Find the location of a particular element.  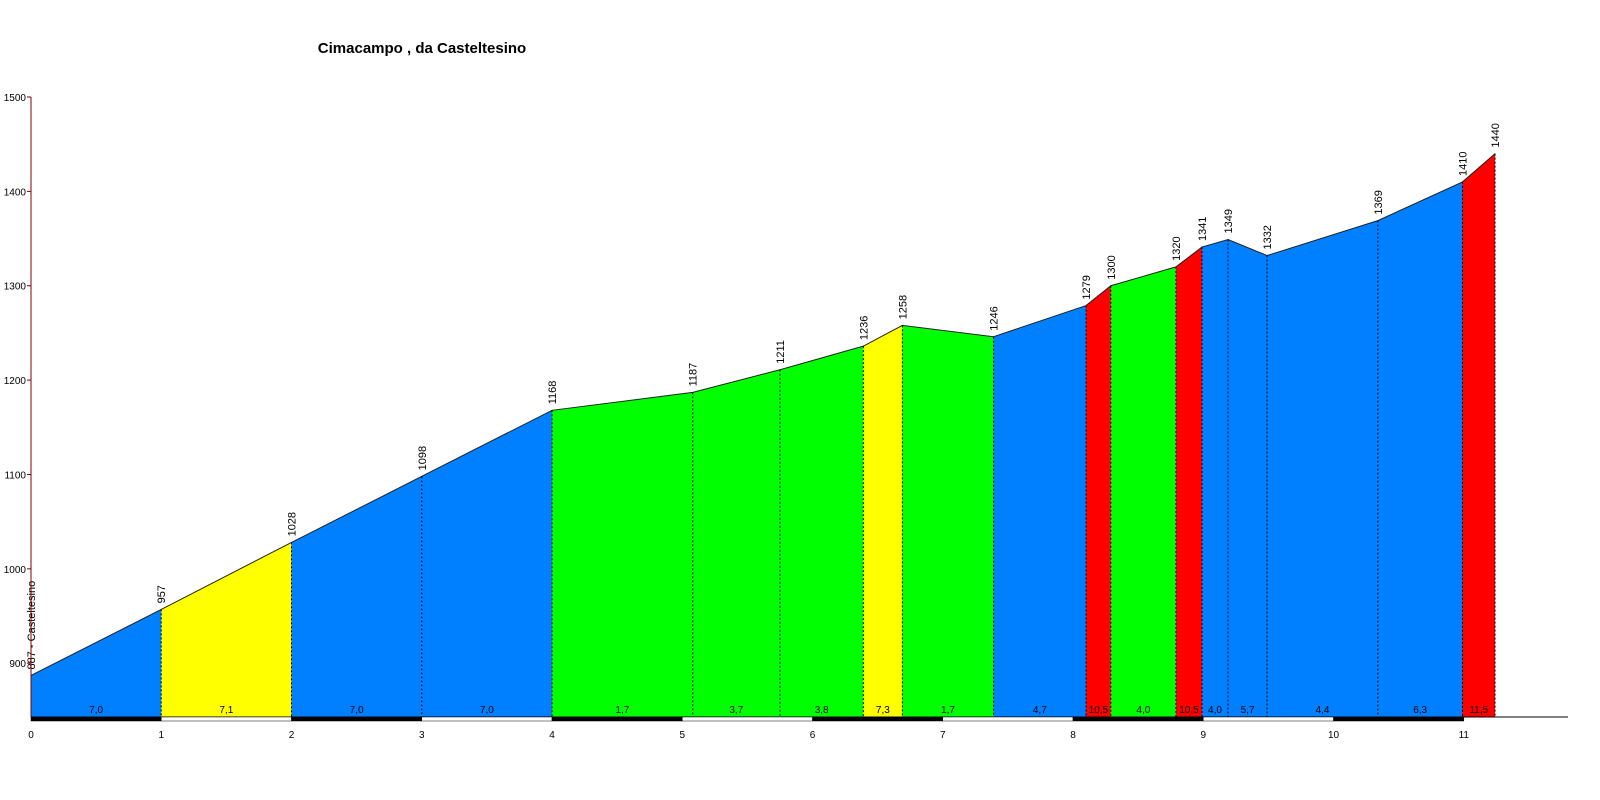

elevation-label: 1349 is located at coordinates (1229, 221).